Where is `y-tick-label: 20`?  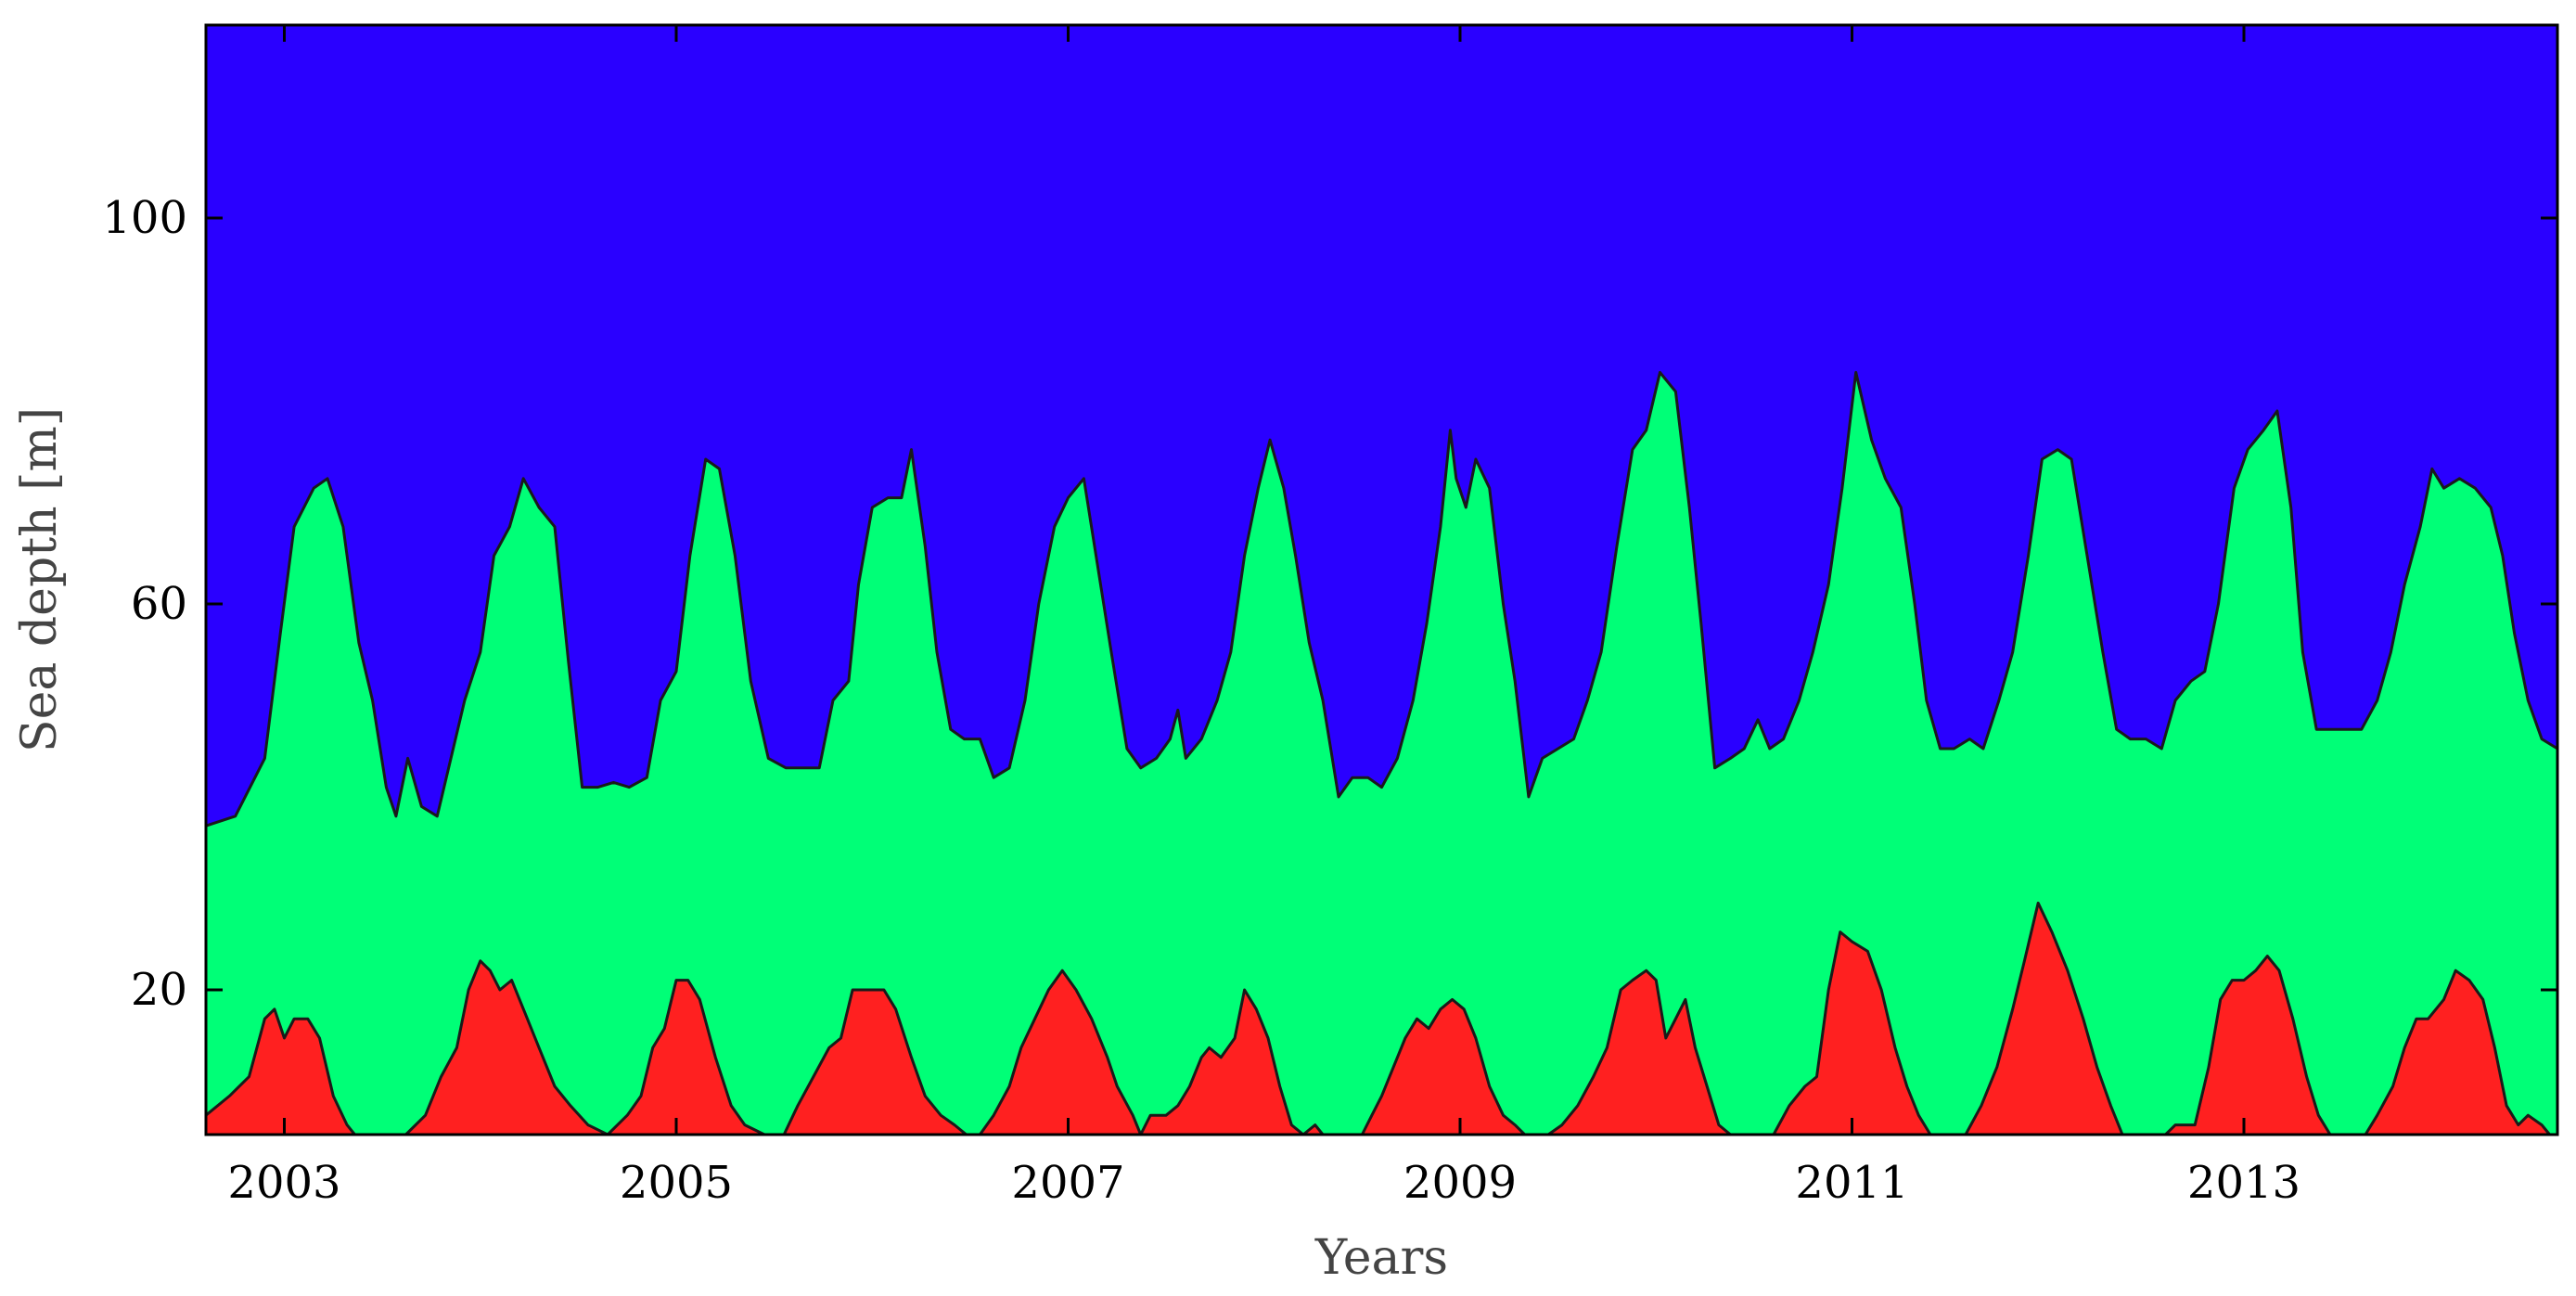
y-tick-label: 20 is located at coordinates (159, 990).